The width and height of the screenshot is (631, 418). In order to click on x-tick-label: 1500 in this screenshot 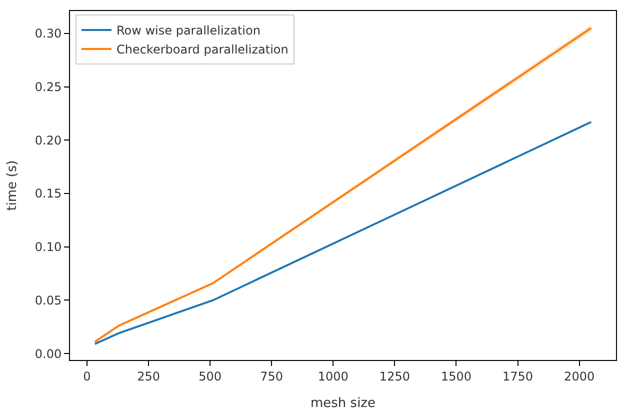, I will do `click(456, 376)`.